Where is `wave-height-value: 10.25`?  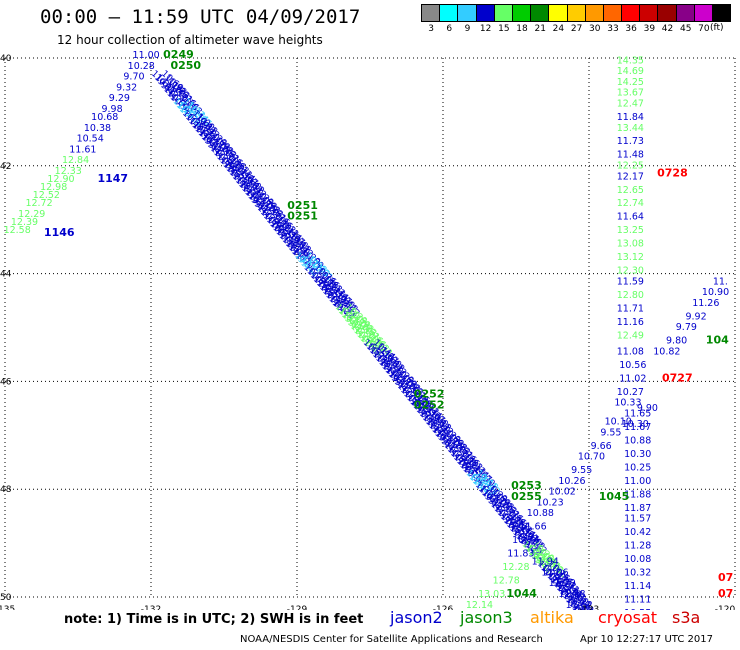 wave-height-value: 10.25 is located at coordinates (637, 467).